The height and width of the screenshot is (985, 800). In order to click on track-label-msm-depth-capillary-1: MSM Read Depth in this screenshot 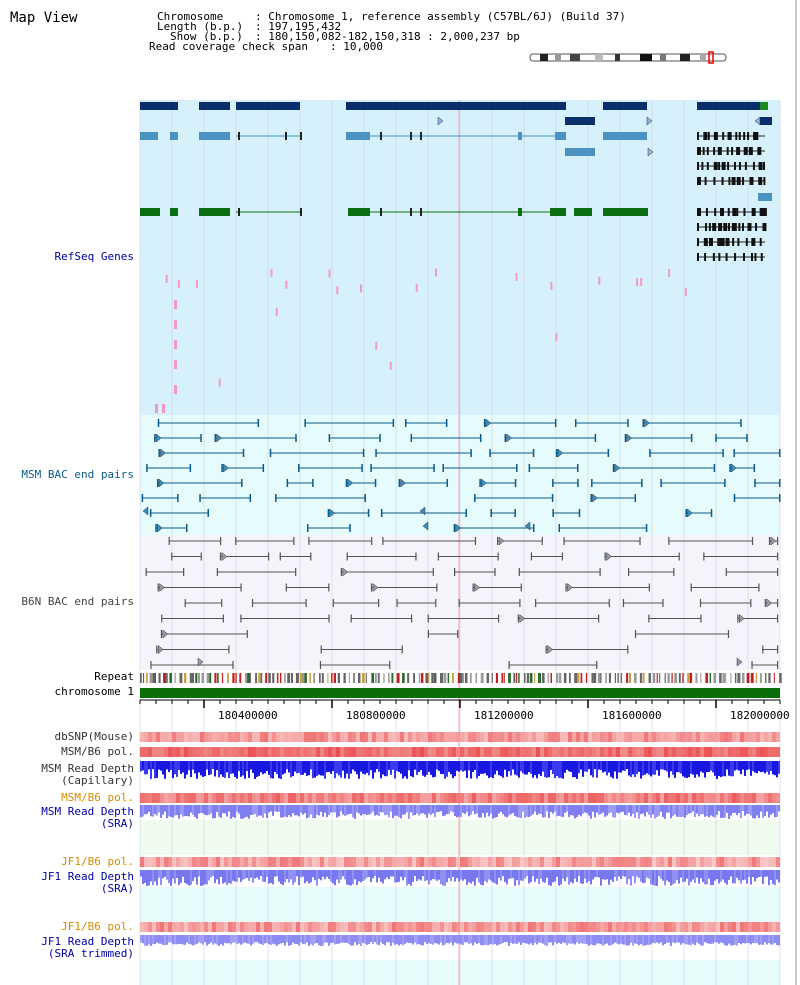, I will do `click(87, 768)`.